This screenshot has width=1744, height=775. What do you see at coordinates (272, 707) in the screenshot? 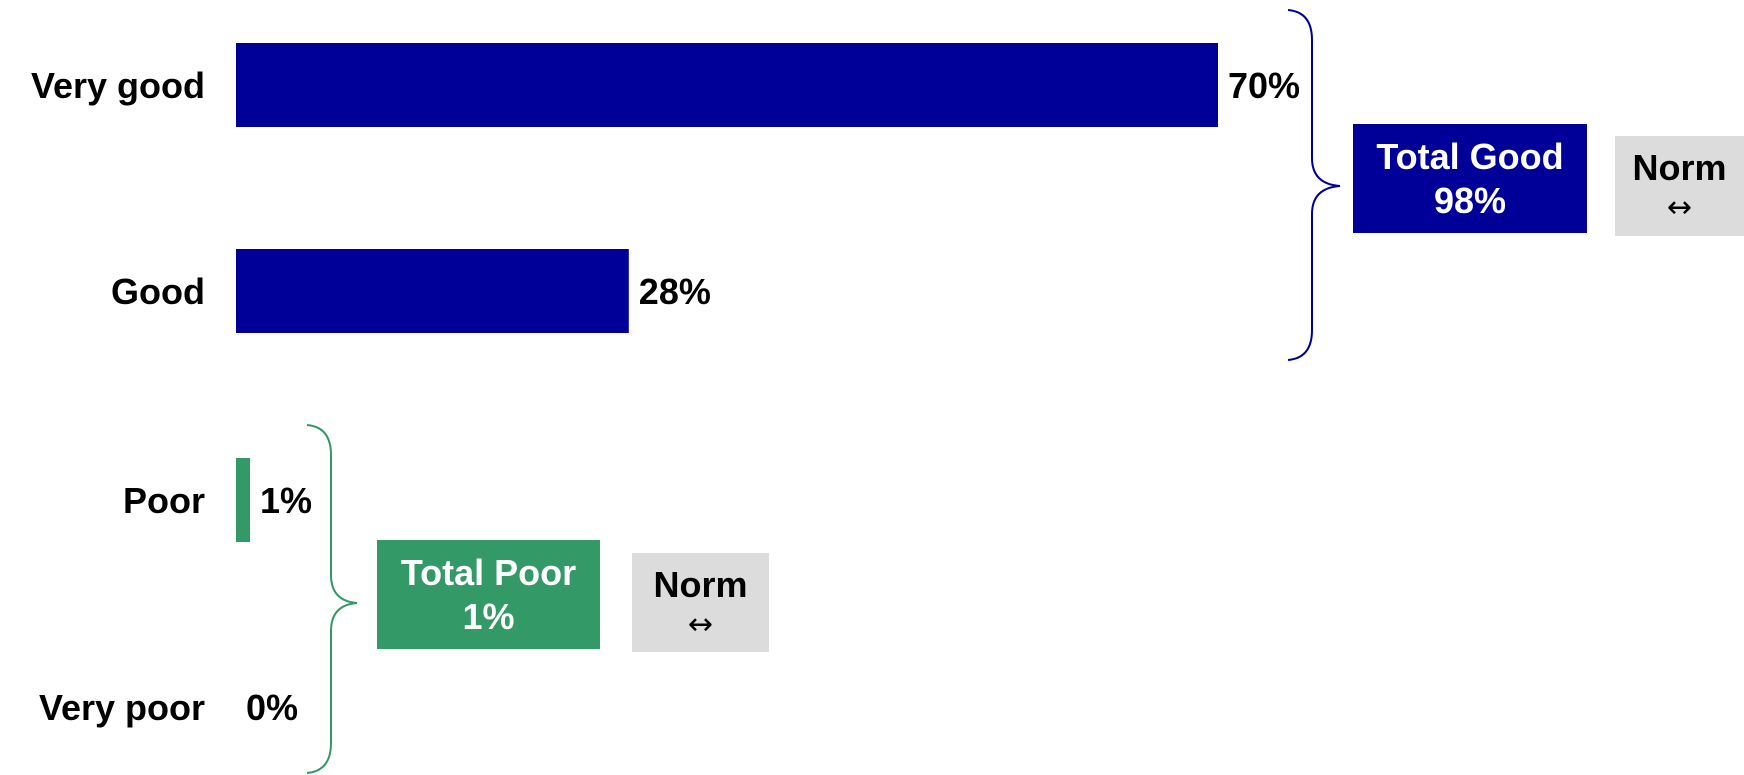
I see `value-label-very-poor: 0%` at bounding box center [272, 707].